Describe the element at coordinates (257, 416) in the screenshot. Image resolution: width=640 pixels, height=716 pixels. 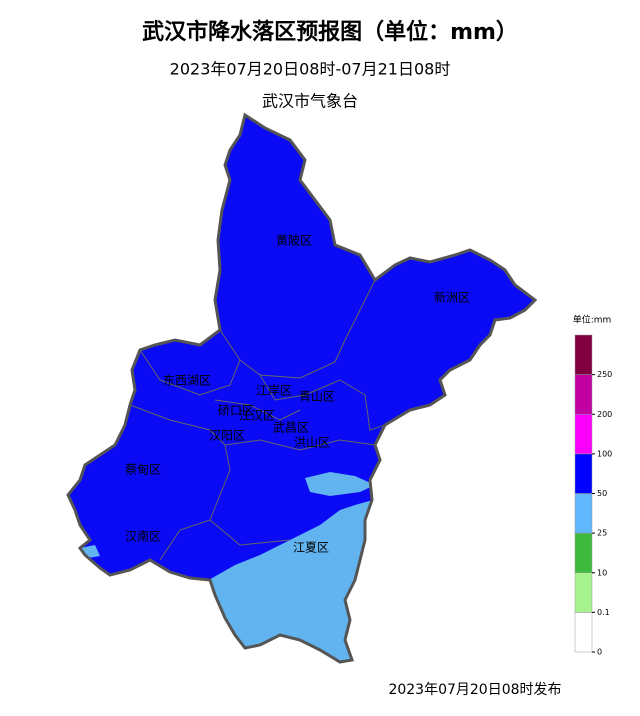
I see `district-label: 江汉区` at that location.